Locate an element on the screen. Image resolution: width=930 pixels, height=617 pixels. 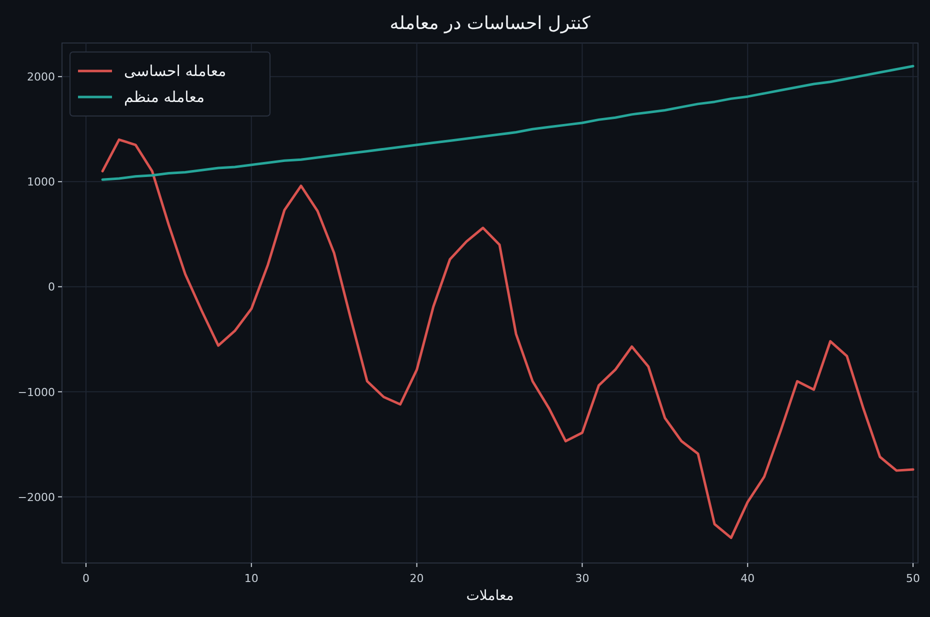
x-tick-label: 20 is located at coordinates (417, 578).